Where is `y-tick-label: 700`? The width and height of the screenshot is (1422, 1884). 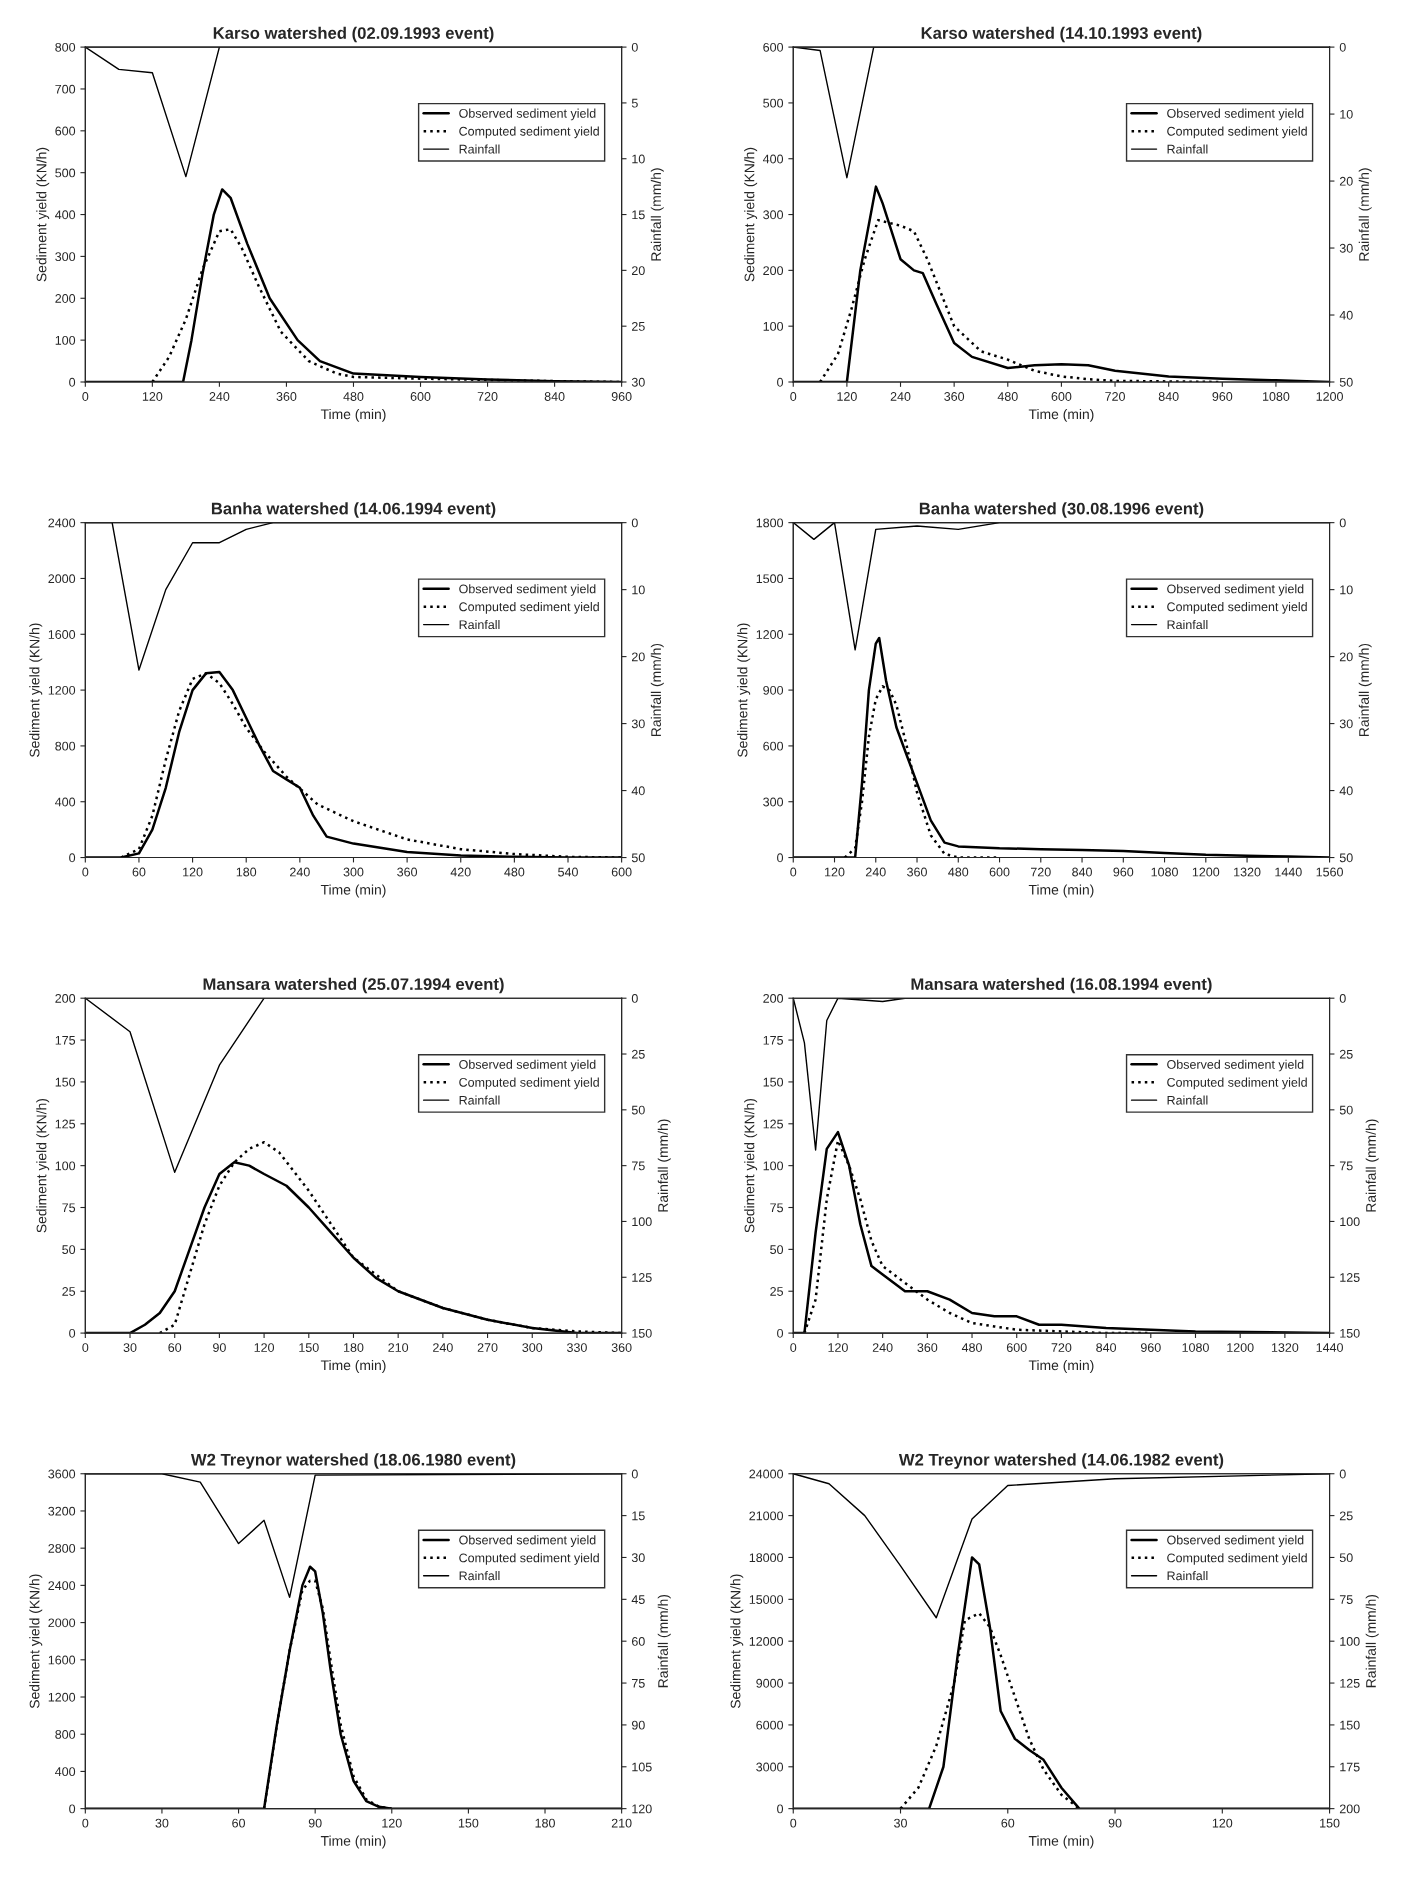
y-tick-label: 700 is located at coordinates (65, 89).